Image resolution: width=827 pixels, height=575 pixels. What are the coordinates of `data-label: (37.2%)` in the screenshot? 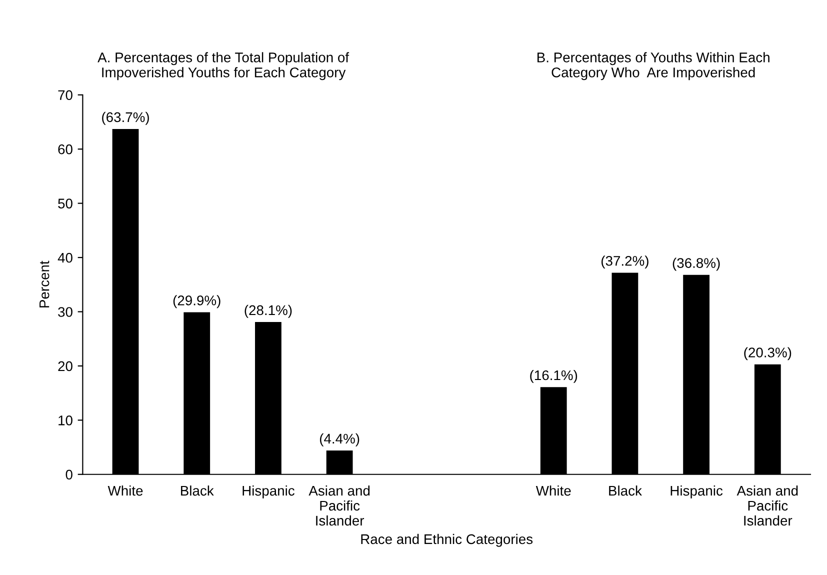 It's located at (625, 262).